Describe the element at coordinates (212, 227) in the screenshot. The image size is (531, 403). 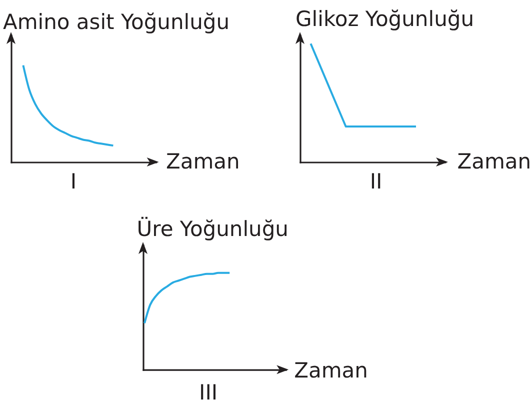
I see `y-axis-title: Üre Yoğunluğu` at that location.